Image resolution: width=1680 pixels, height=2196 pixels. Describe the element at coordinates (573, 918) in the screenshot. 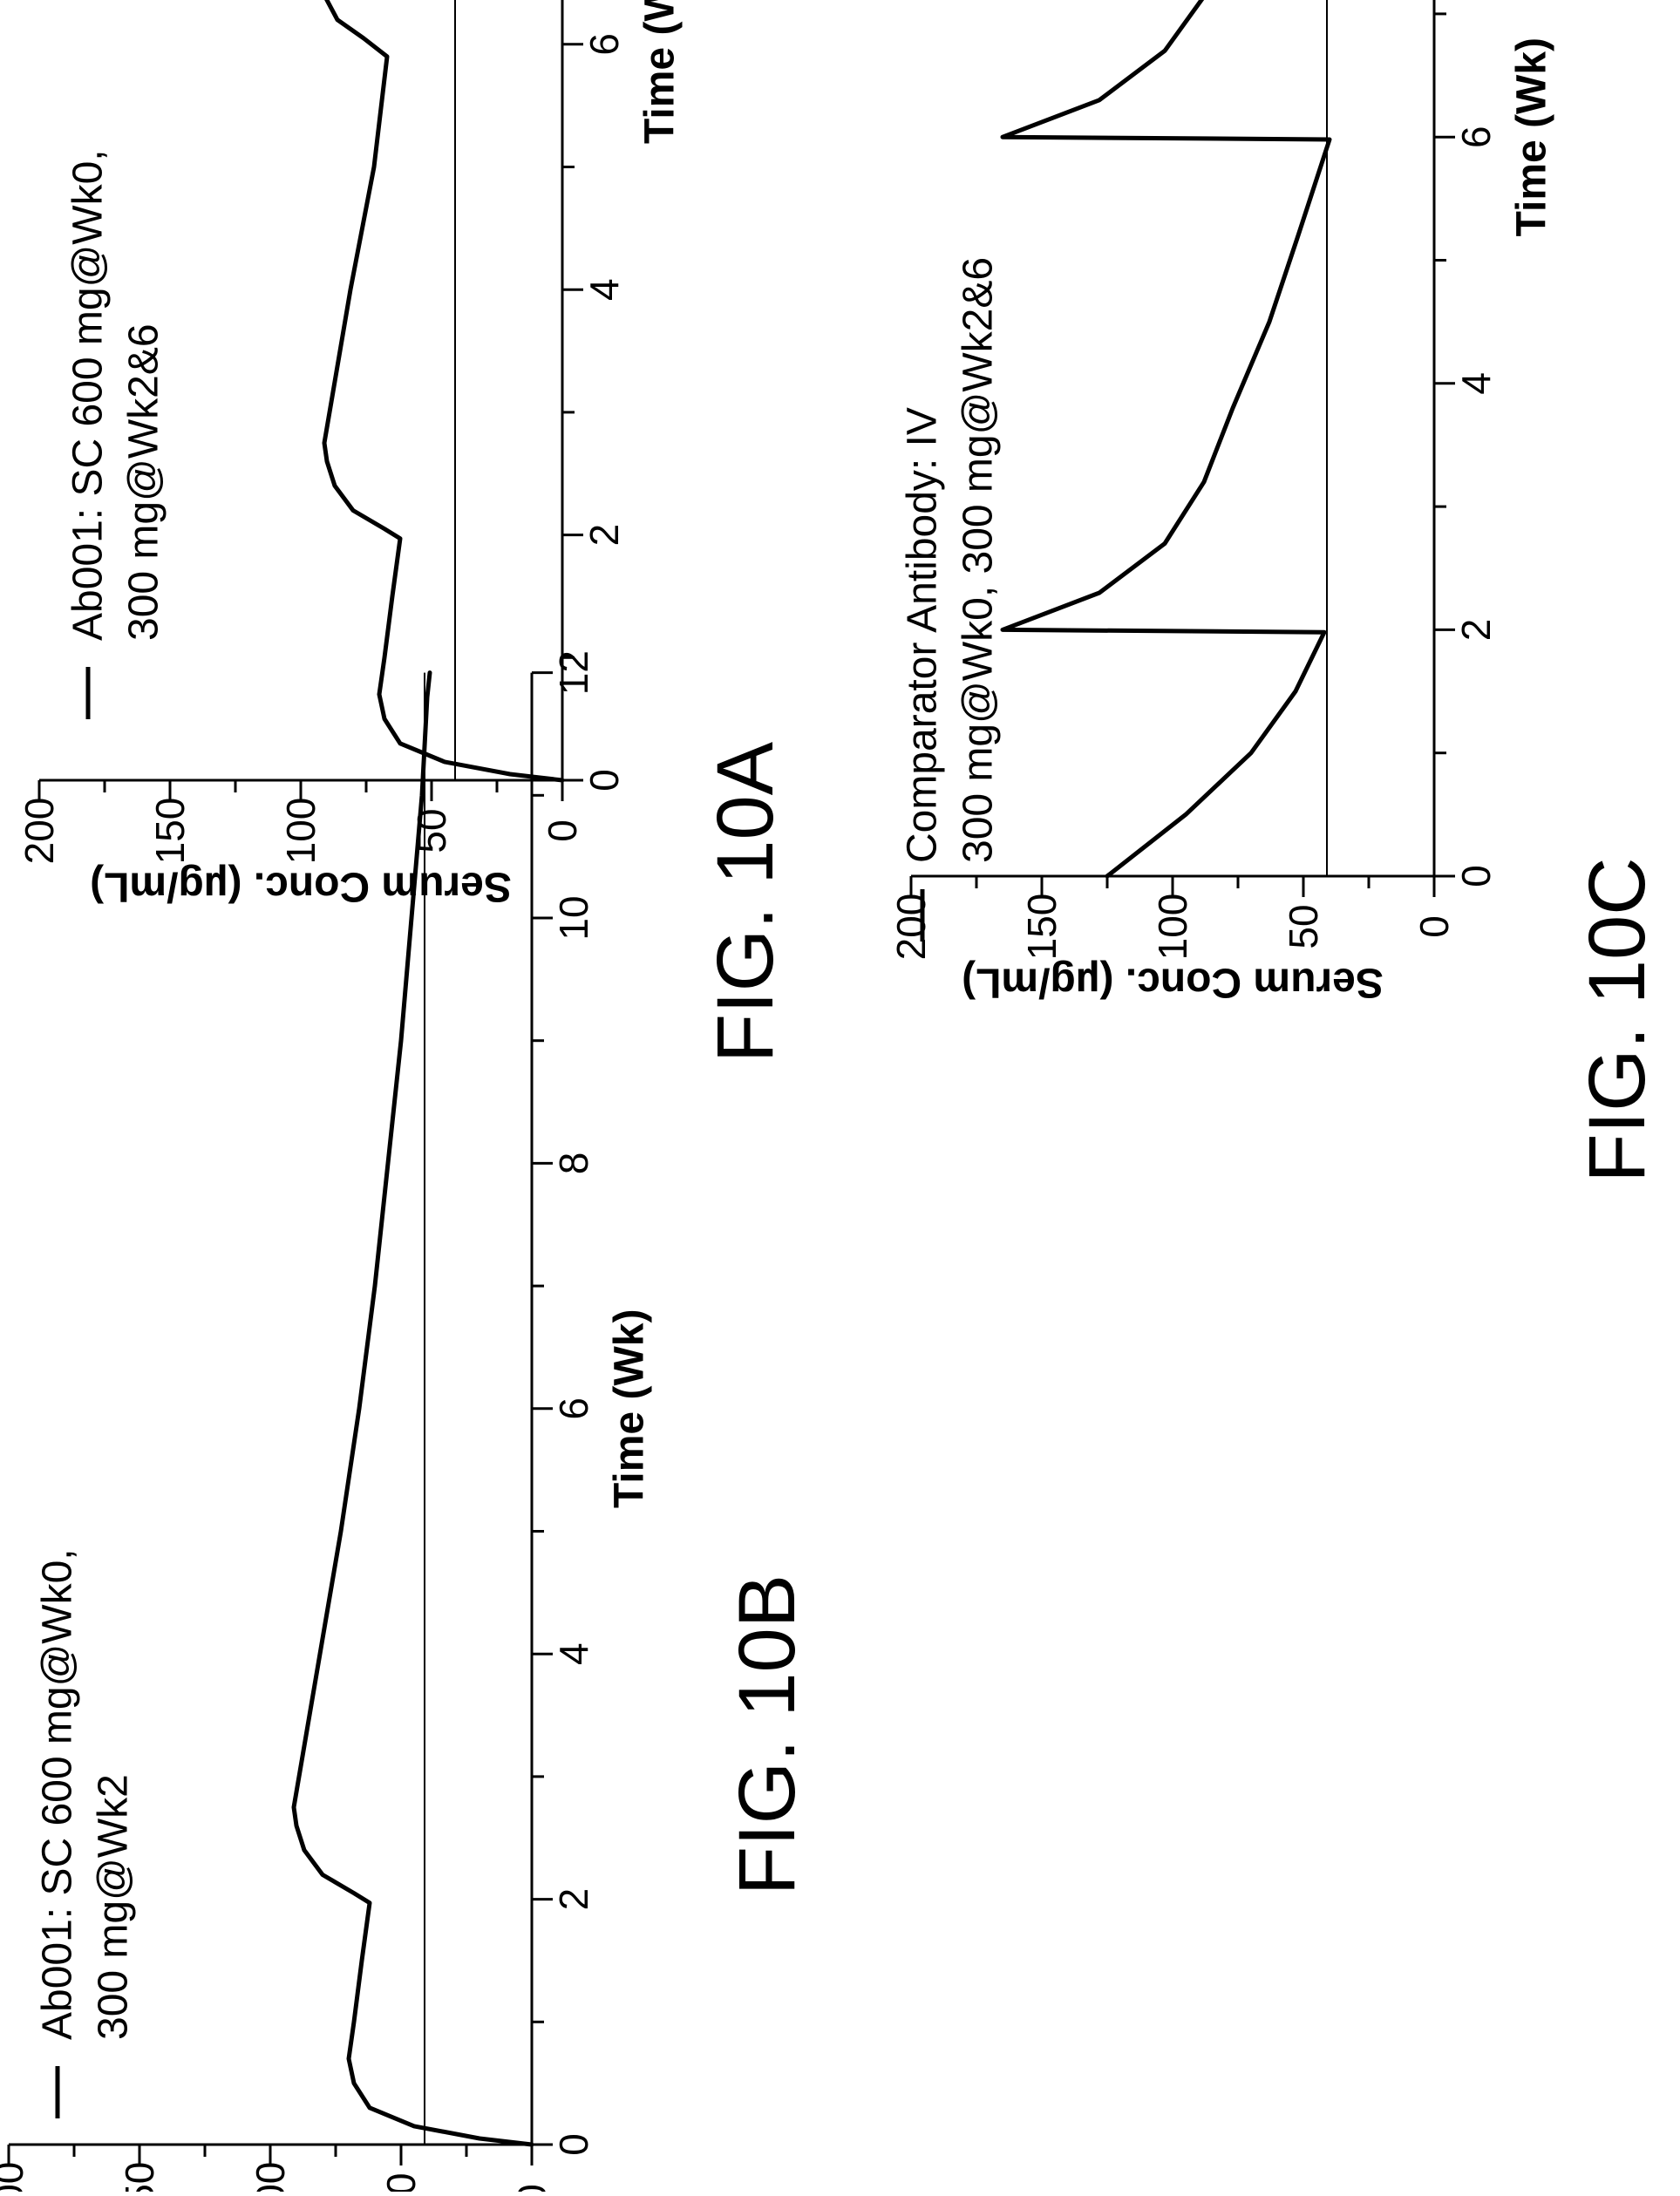

I see `time-tick-label: 10` at that location.